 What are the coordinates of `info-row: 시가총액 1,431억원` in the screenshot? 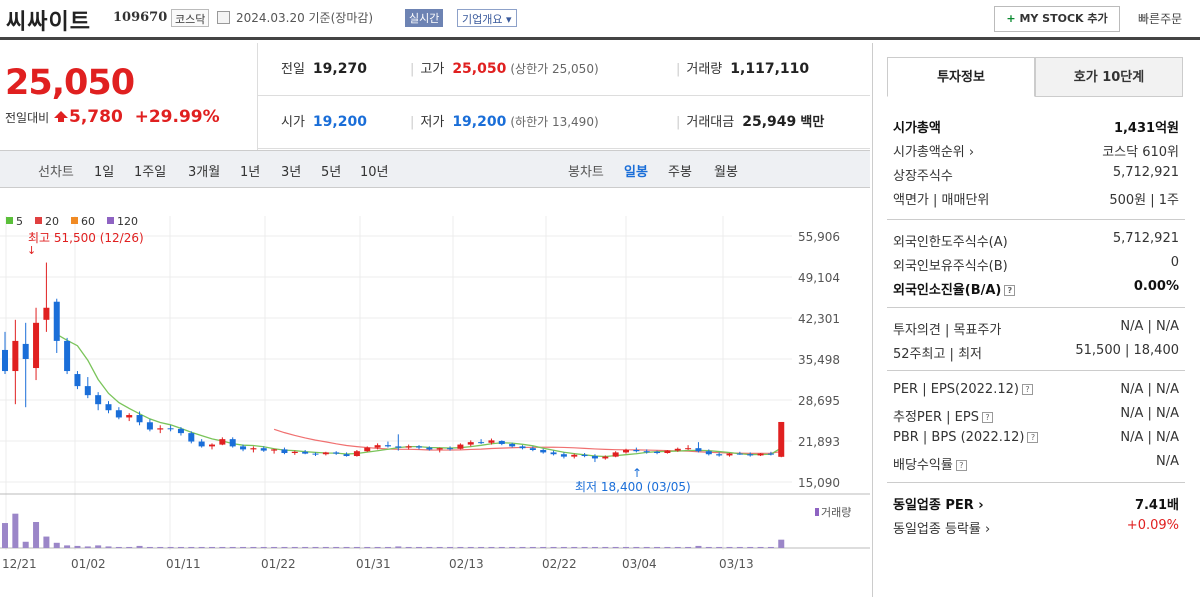 It's located at (1036, 126).